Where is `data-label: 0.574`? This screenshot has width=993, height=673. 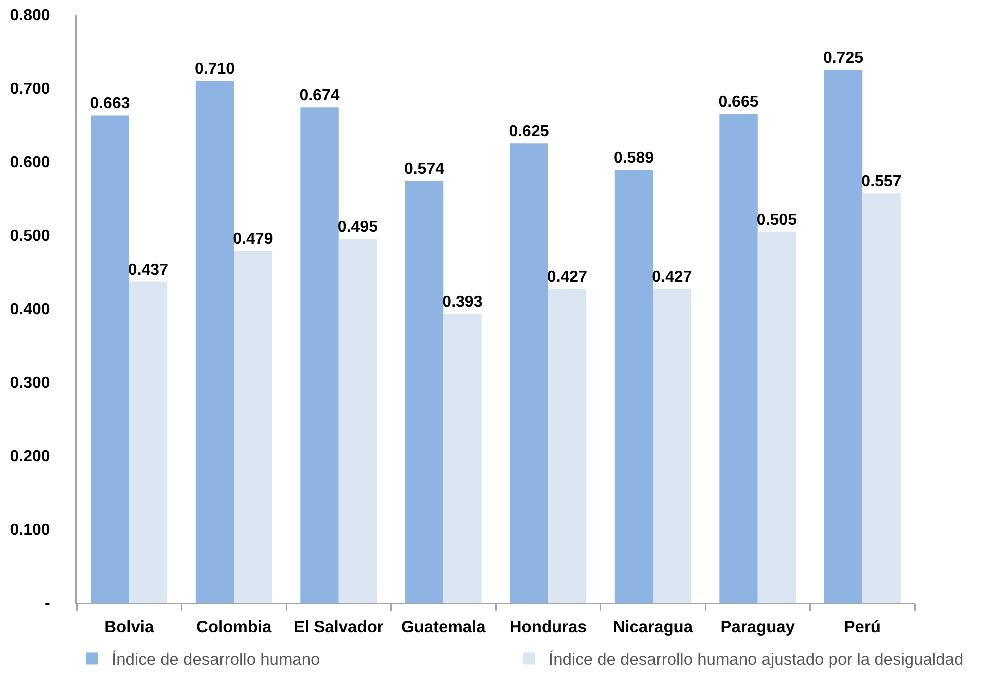
data-label: 0.574 is located at coordinates (424, 169).